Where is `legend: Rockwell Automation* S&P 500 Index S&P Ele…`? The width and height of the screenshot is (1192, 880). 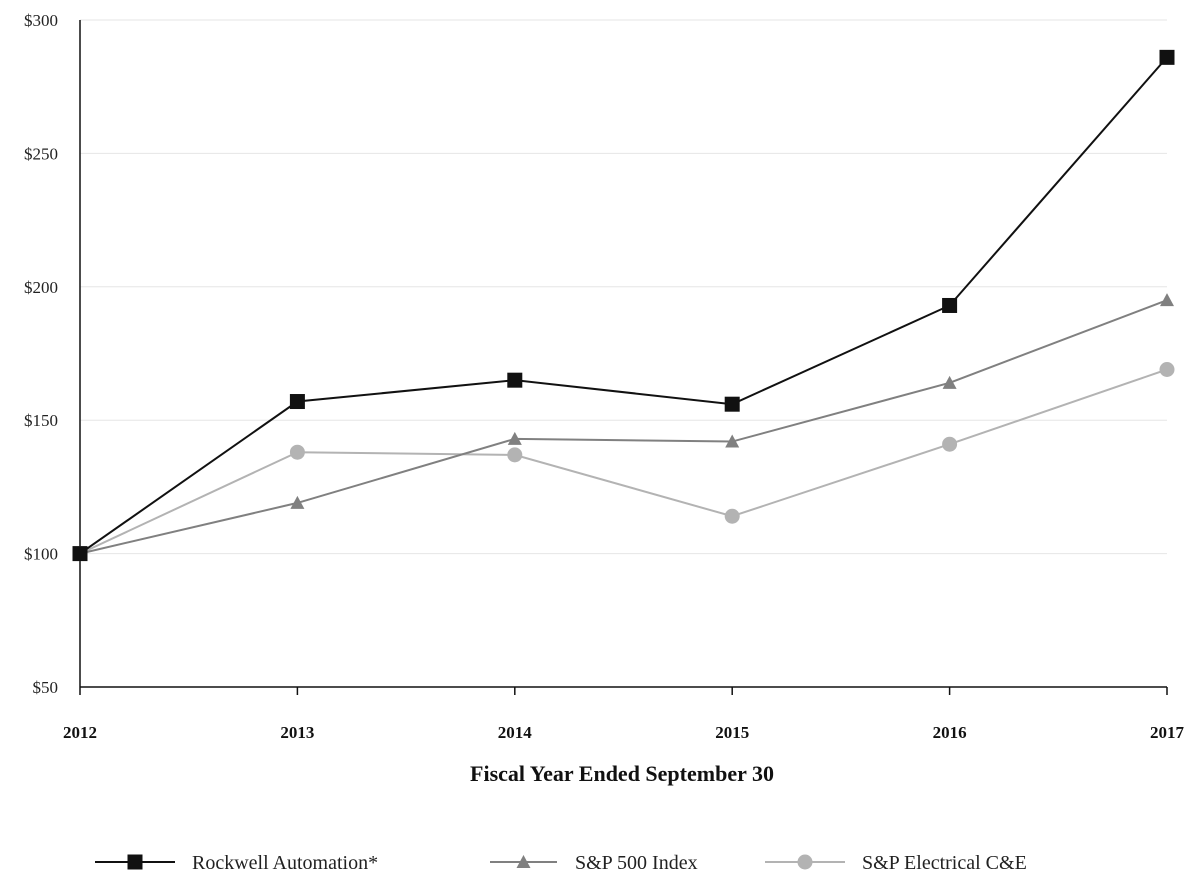
legend: Rockwell Automation* S&P 500 Index S&P Ele… is located at coordinates (561, 863).